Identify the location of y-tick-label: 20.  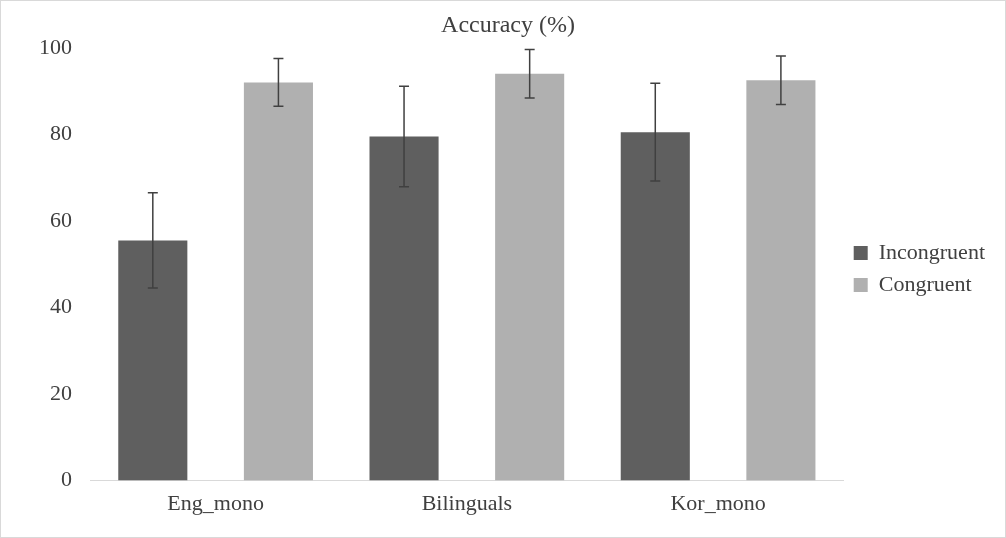
(61, 392).